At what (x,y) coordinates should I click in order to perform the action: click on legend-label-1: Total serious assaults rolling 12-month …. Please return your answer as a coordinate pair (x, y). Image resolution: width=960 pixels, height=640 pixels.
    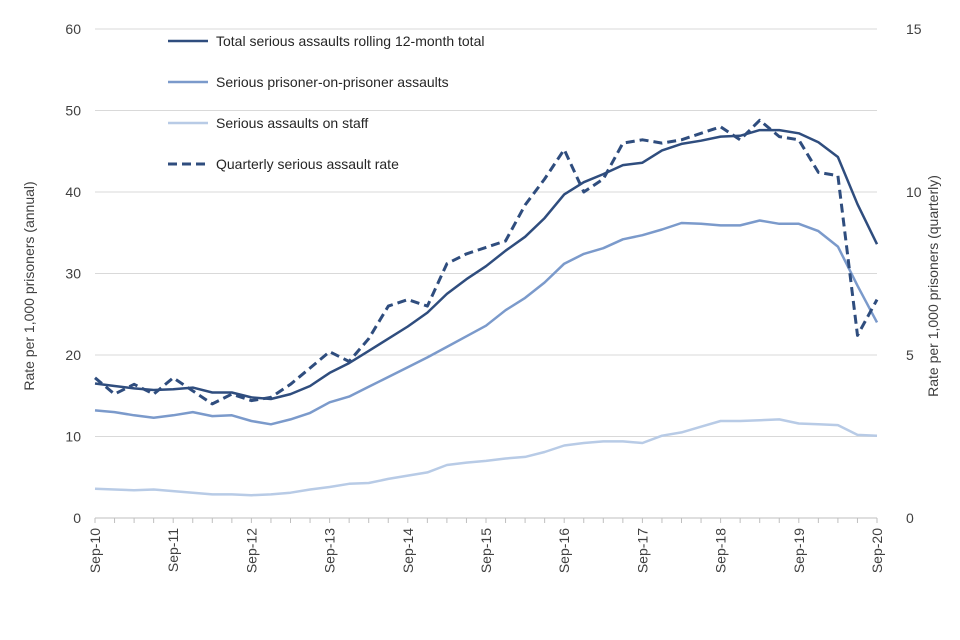
    Looking at the image, I should click on (350, 41).